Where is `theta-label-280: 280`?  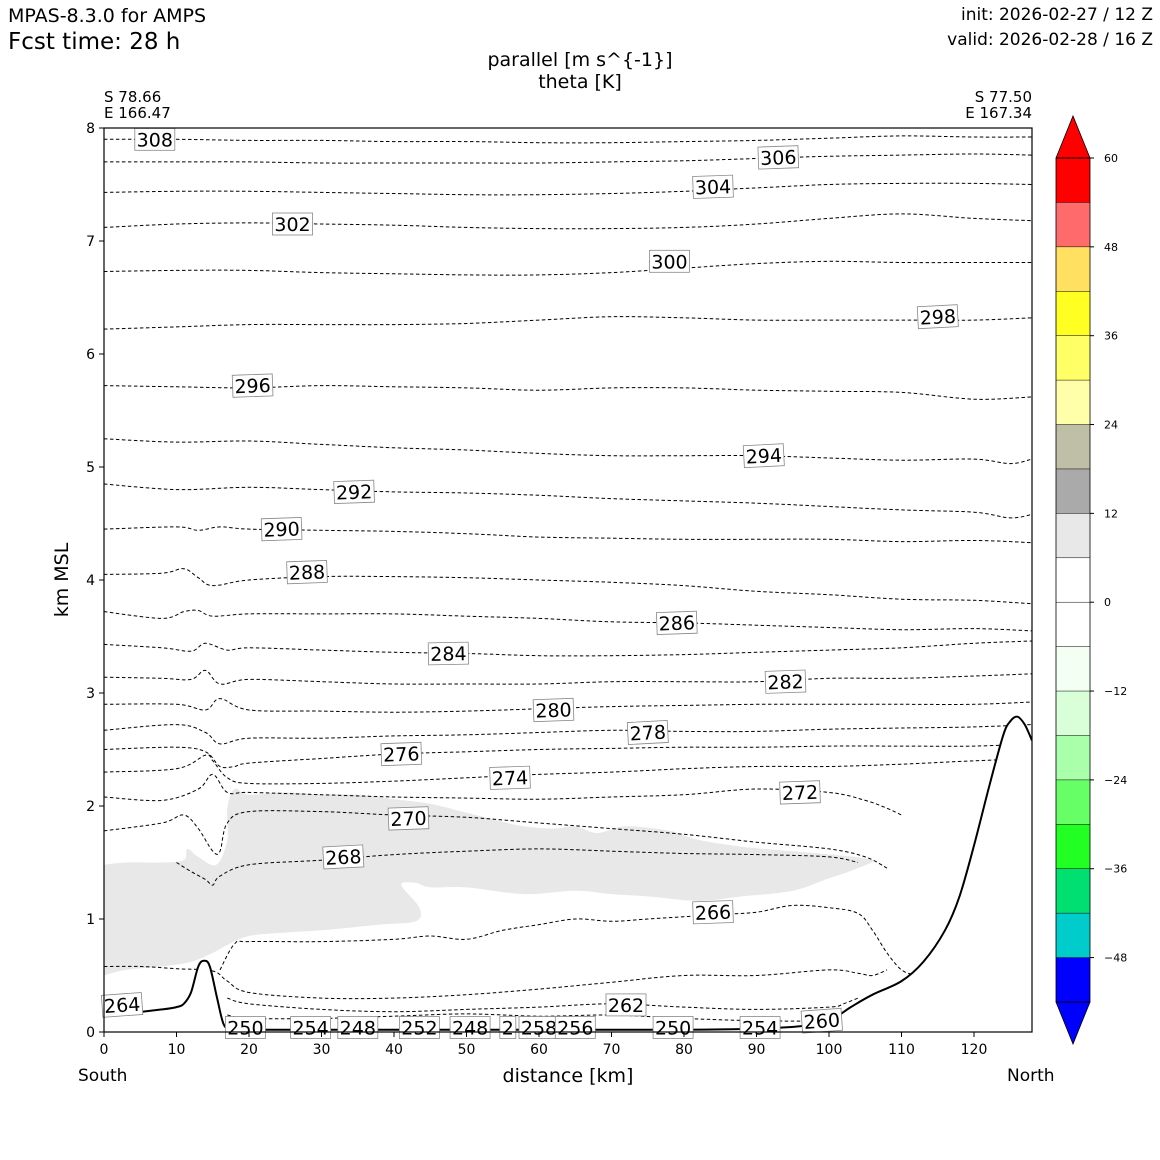
theta-label-280: 280 is located at coordinates (553, 710).